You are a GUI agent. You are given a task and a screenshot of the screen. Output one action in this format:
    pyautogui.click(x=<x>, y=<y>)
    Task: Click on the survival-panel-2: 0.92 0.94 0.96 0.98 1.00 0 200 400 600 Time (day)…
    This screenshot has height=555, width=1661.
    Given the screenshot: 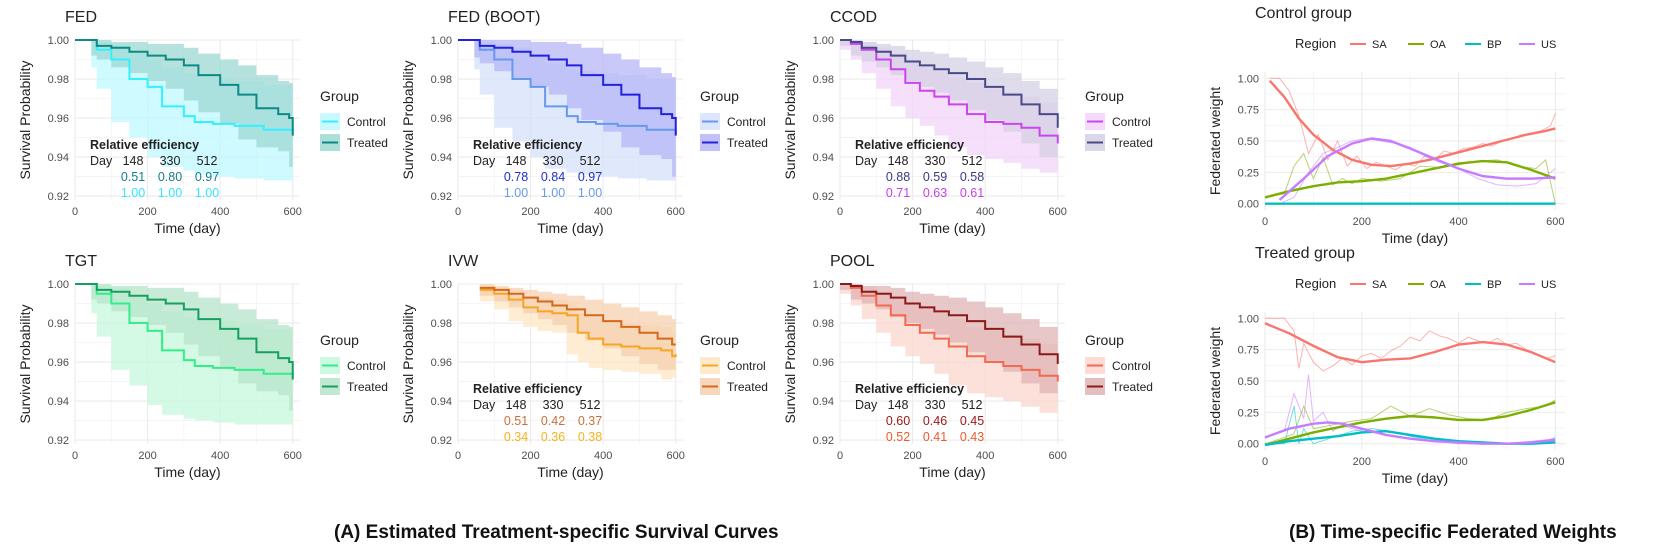 What is the action you would take?
    pyautogui.click(x=584, y=122)
    